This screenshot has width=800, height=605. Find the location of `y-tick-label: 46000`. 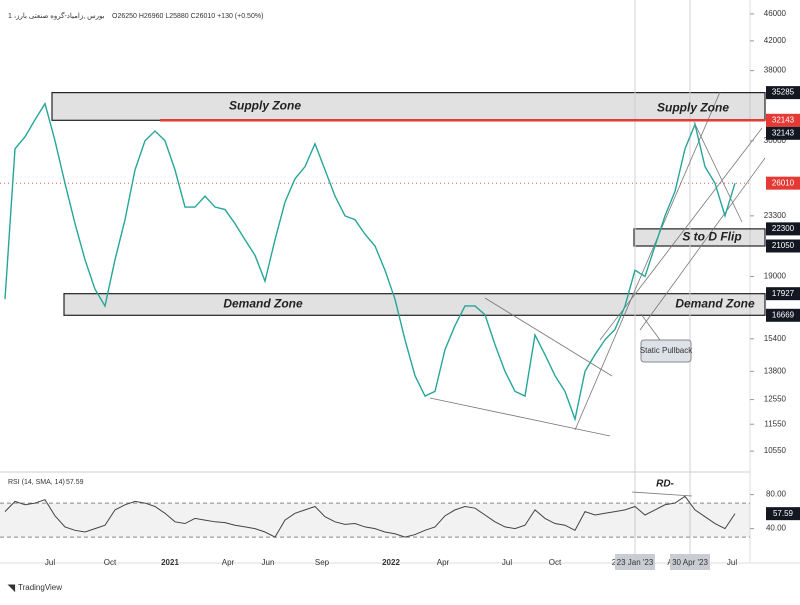

y-tick-label: 46000 is located at coordinates (775, 13).